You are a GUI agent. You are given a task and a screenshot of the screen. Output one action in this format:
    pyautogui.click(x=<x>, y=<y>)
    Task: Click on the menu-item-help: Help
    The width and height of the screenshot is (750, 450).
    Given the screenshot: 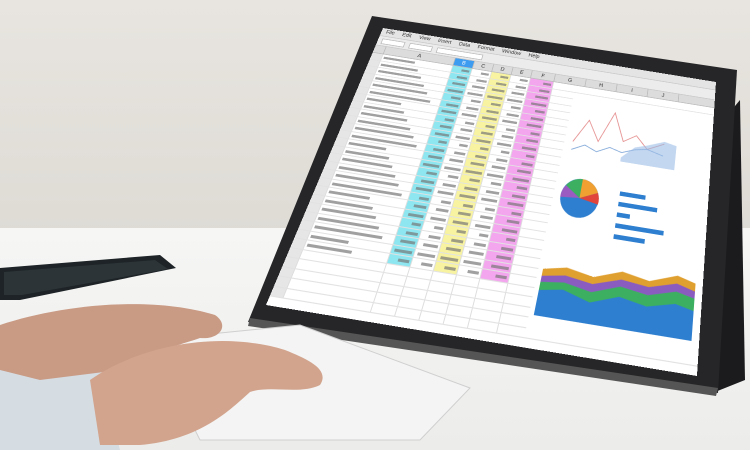 What is the action you would take?
    pyautogui.click(x=533, y=56)
    